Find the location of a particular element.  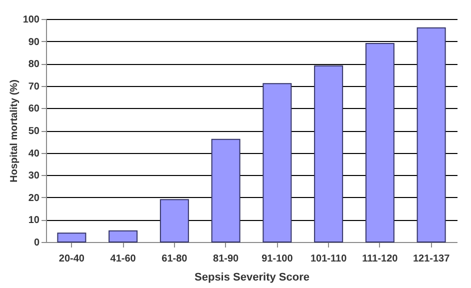

y-tick-label: 50 is located at coordinates (34, 131).